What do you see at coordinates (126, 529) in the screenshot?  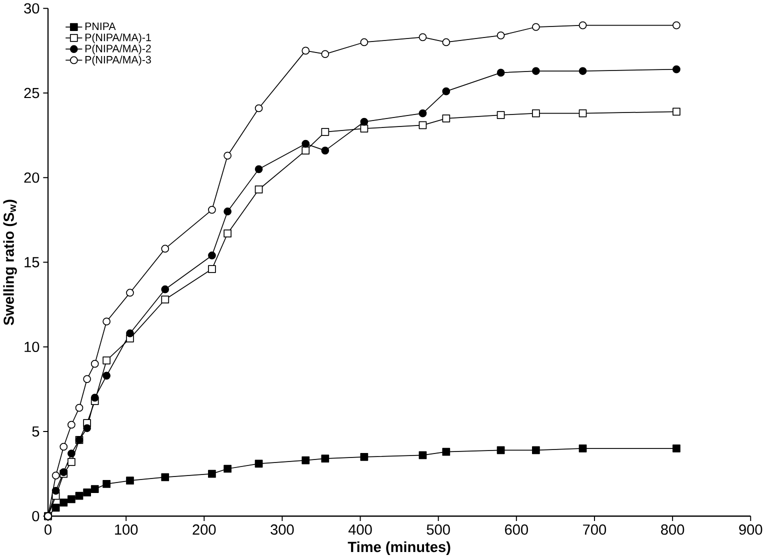 I see `x-tick-label: 100` at bounding box center [126, 529].